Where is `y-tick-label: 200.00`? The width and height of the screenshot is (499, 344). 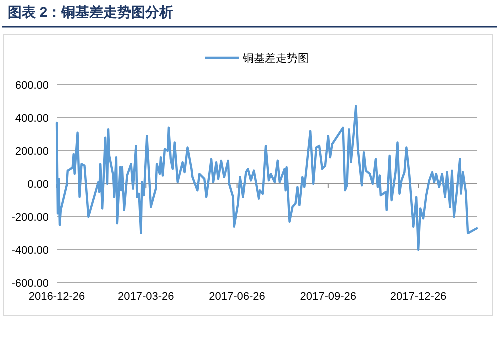 y-tick-label: 200.00 is located at coordinates (32, 152).